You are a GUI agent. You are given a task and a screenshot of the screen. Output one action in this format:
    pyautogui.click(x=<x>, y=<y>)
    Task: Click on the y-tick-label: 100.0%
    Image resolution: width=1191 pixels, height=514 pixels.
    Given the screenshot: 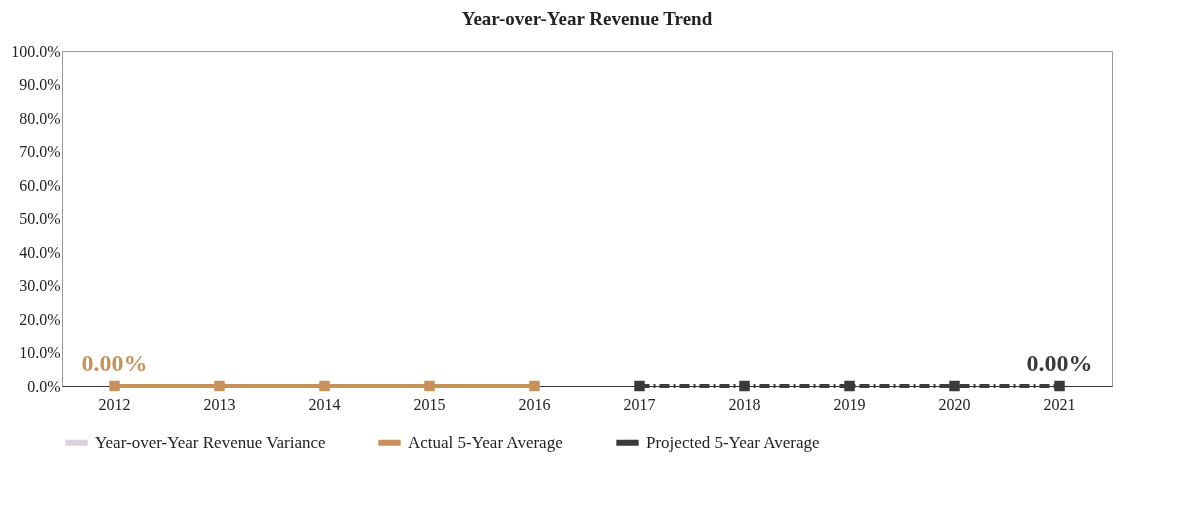 What is the action you would take?
    pyautogui.click(x=36, y=51)
    